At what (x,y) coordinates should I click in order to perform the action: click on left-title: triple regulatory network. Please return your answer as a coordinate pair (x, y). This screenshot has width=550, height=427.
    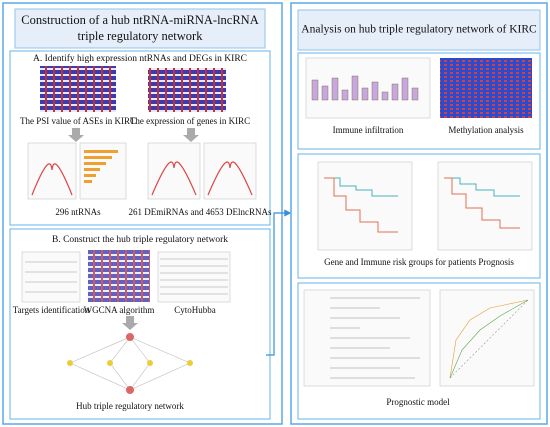
    Looking at the image, I should click on (141, 36).